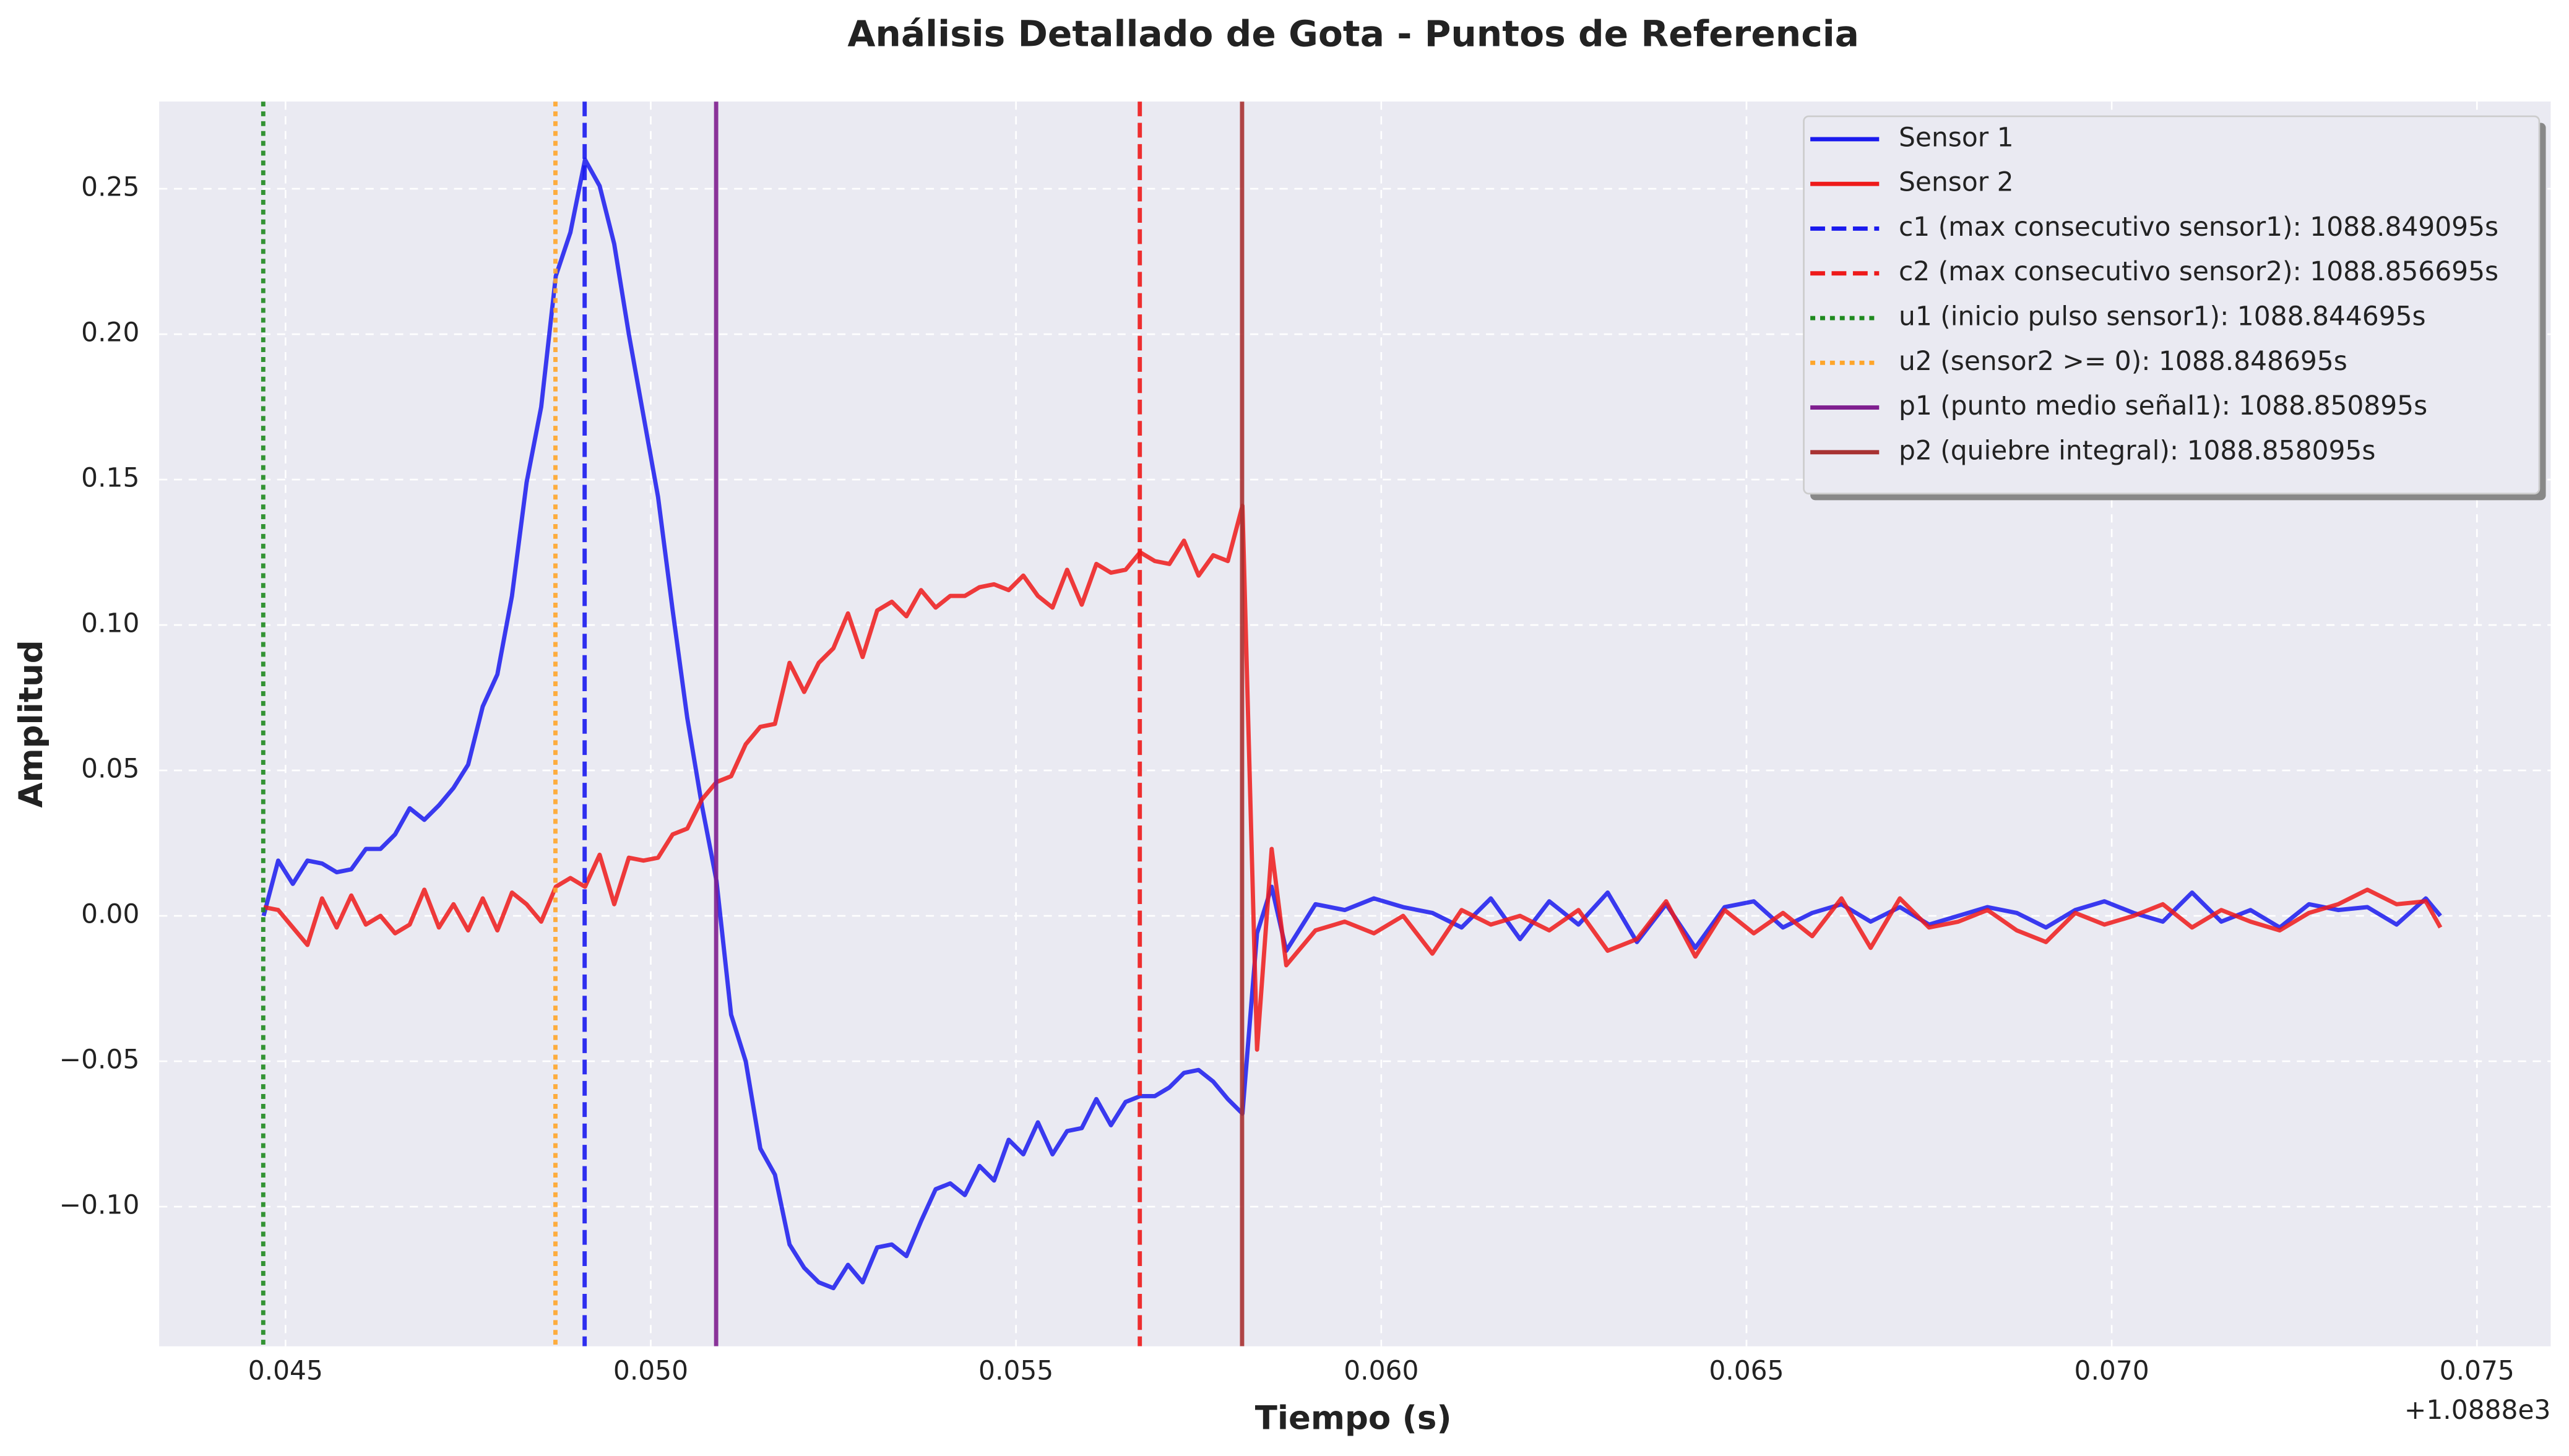 Image resolution: width=2569 pixels, height=1456 pixels. I want to click on x-tick-label: 0.060, so click(1381, 1371).